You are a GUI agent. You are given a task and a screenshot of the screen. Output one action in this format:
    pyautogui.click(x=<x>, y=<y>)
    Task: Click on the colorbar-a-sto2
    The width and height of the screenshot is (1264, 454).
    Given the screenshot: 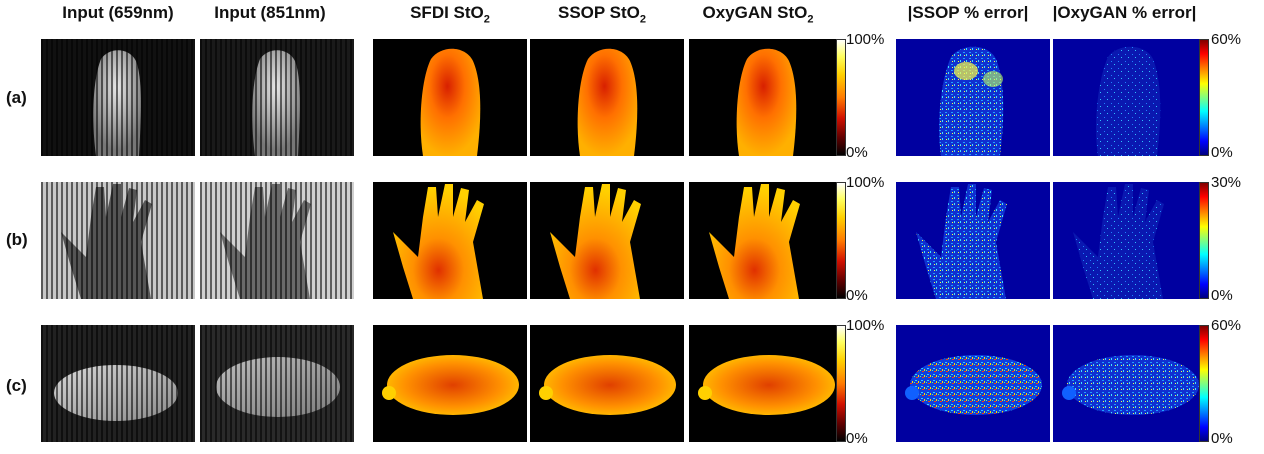 What is the action you would take?
    pyautogui.click(x=841, y=97)
    